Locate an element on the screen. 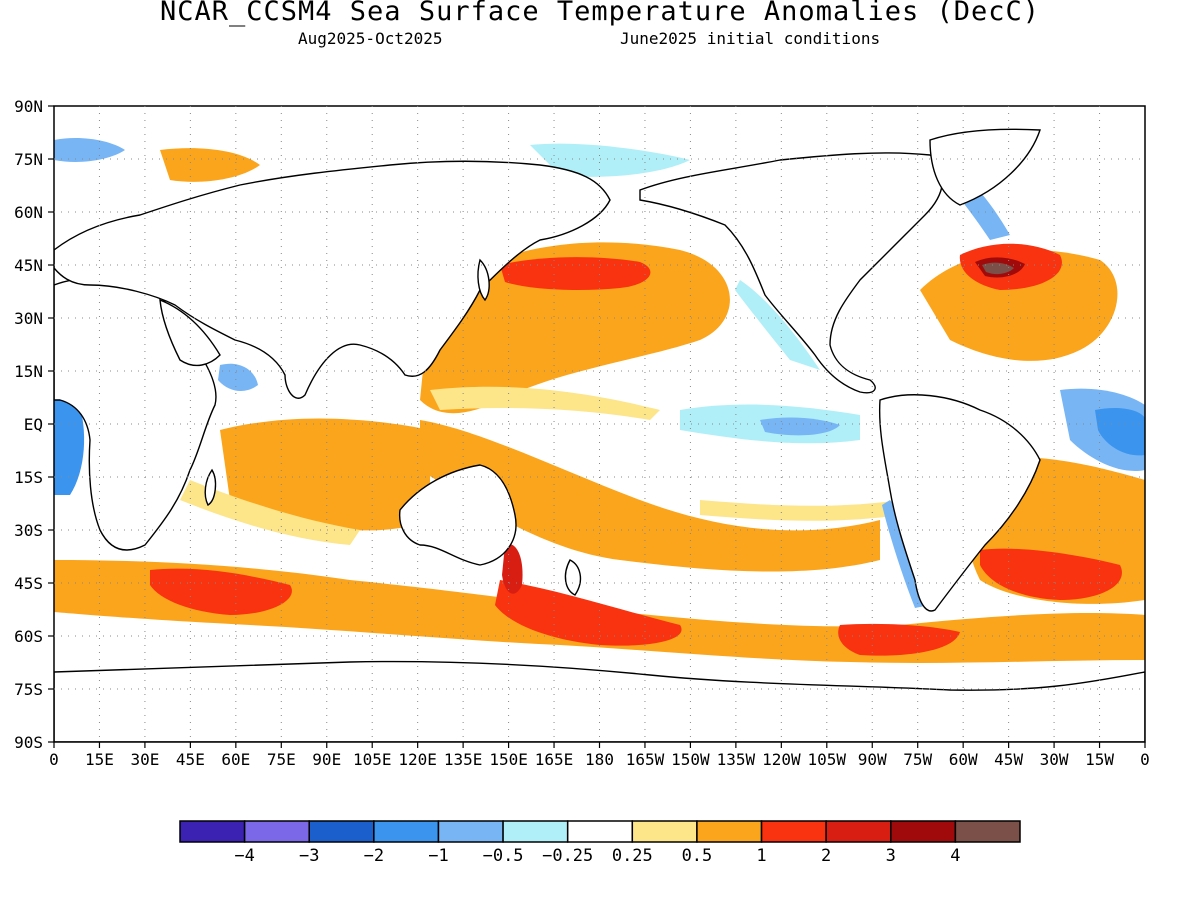  indian-ocean-warm is located at coordinates (325, 474).